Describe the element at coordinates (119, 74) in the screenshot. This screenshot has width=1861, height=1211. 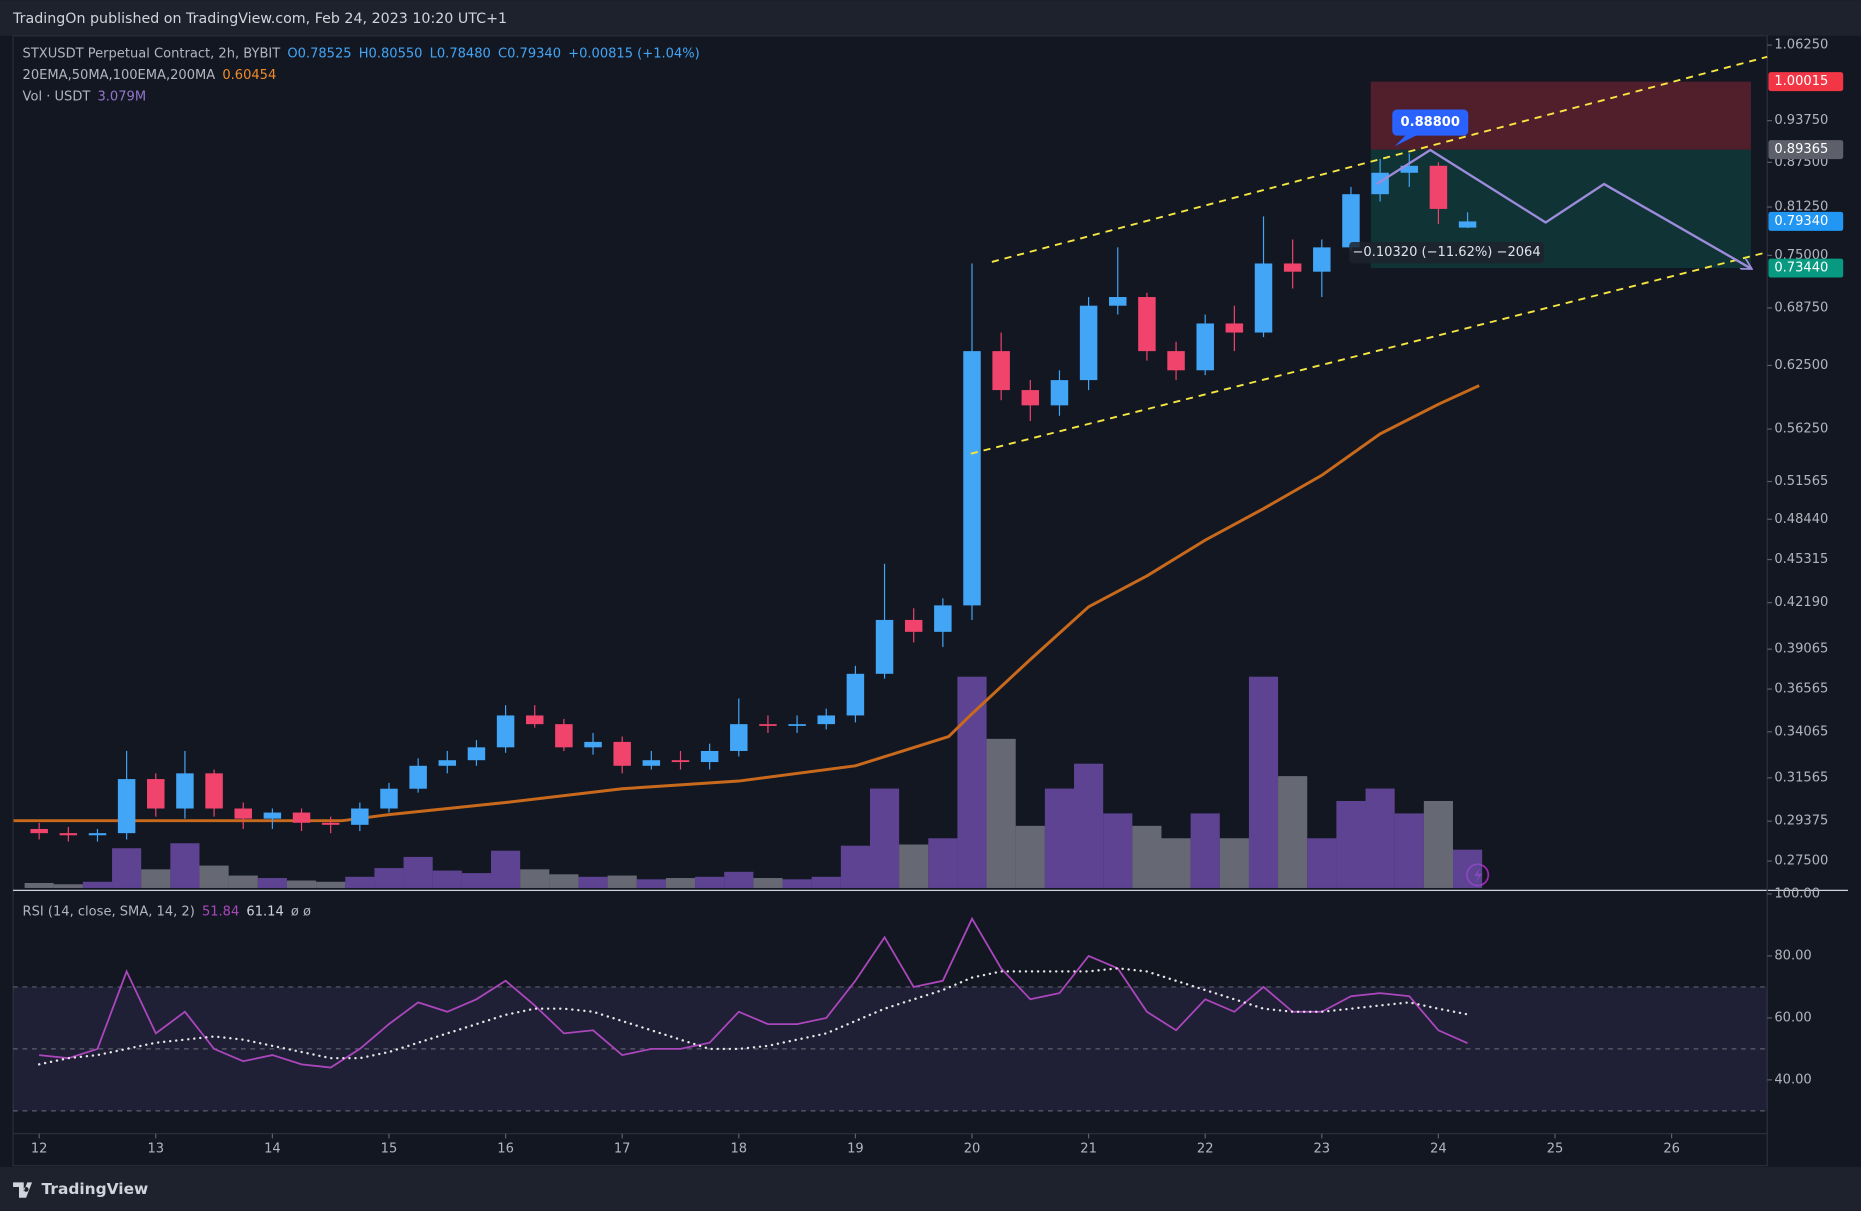
I see `ma-name: 20EMA,50MA,100EMA,200MA` at that location.